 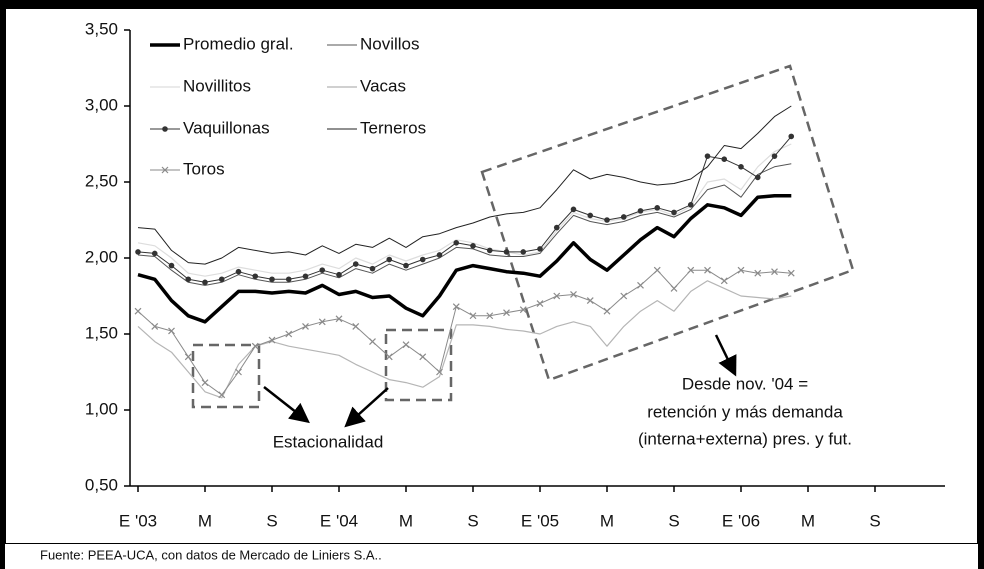 I want to click on x-tick-label: E '03, so click(x=138, y=520).